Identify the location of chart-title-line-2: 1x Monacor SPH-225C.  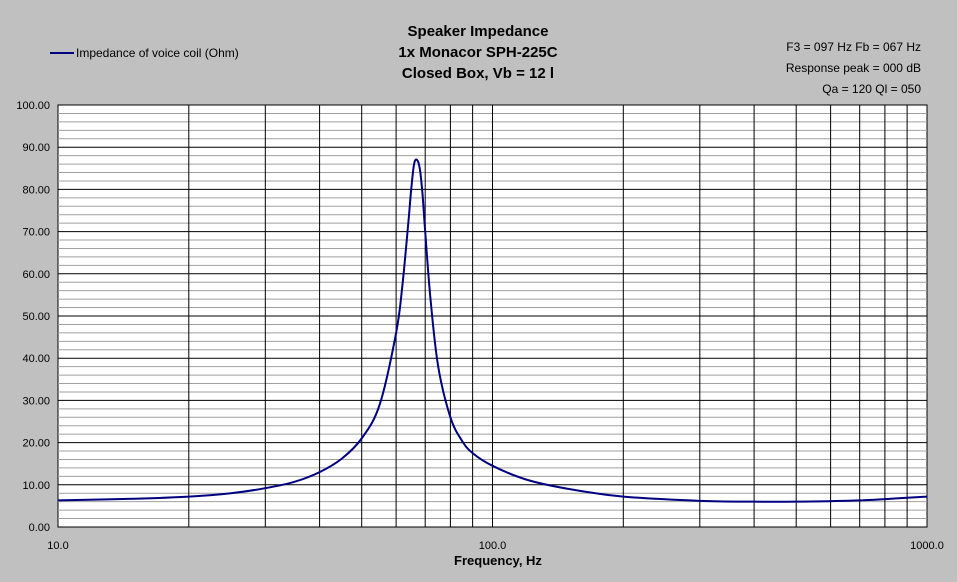
(477, 52).